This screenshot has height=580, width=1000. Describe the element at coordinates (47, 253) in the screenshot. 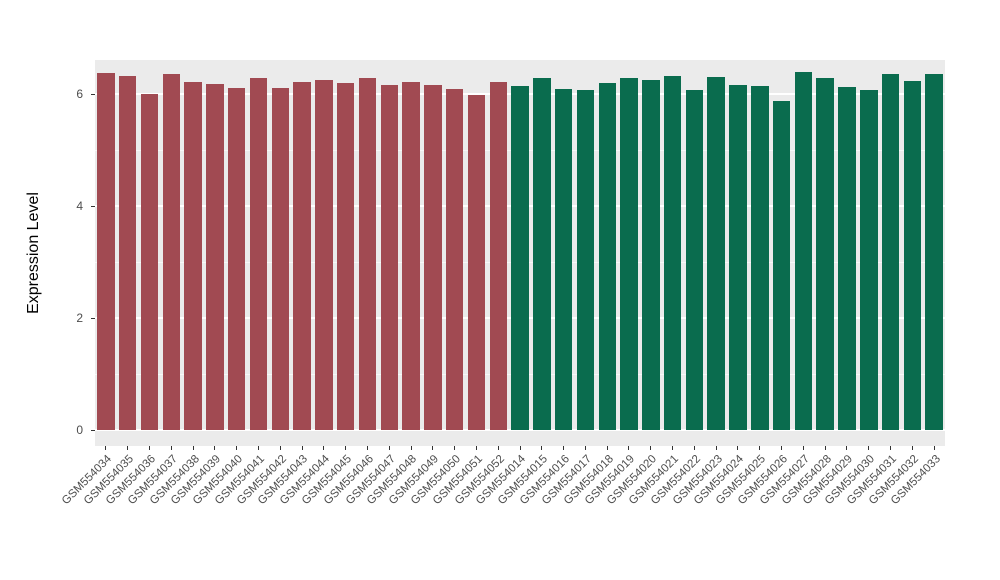

I see `y-axis: 0 2 4 6` at that location.